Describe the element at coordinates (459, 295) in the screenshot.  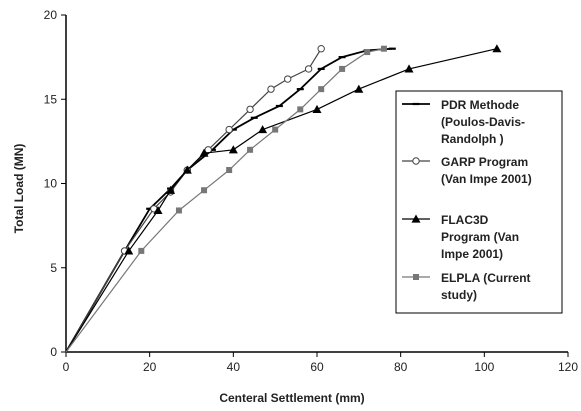
I see `legend-label: study)` at that location.